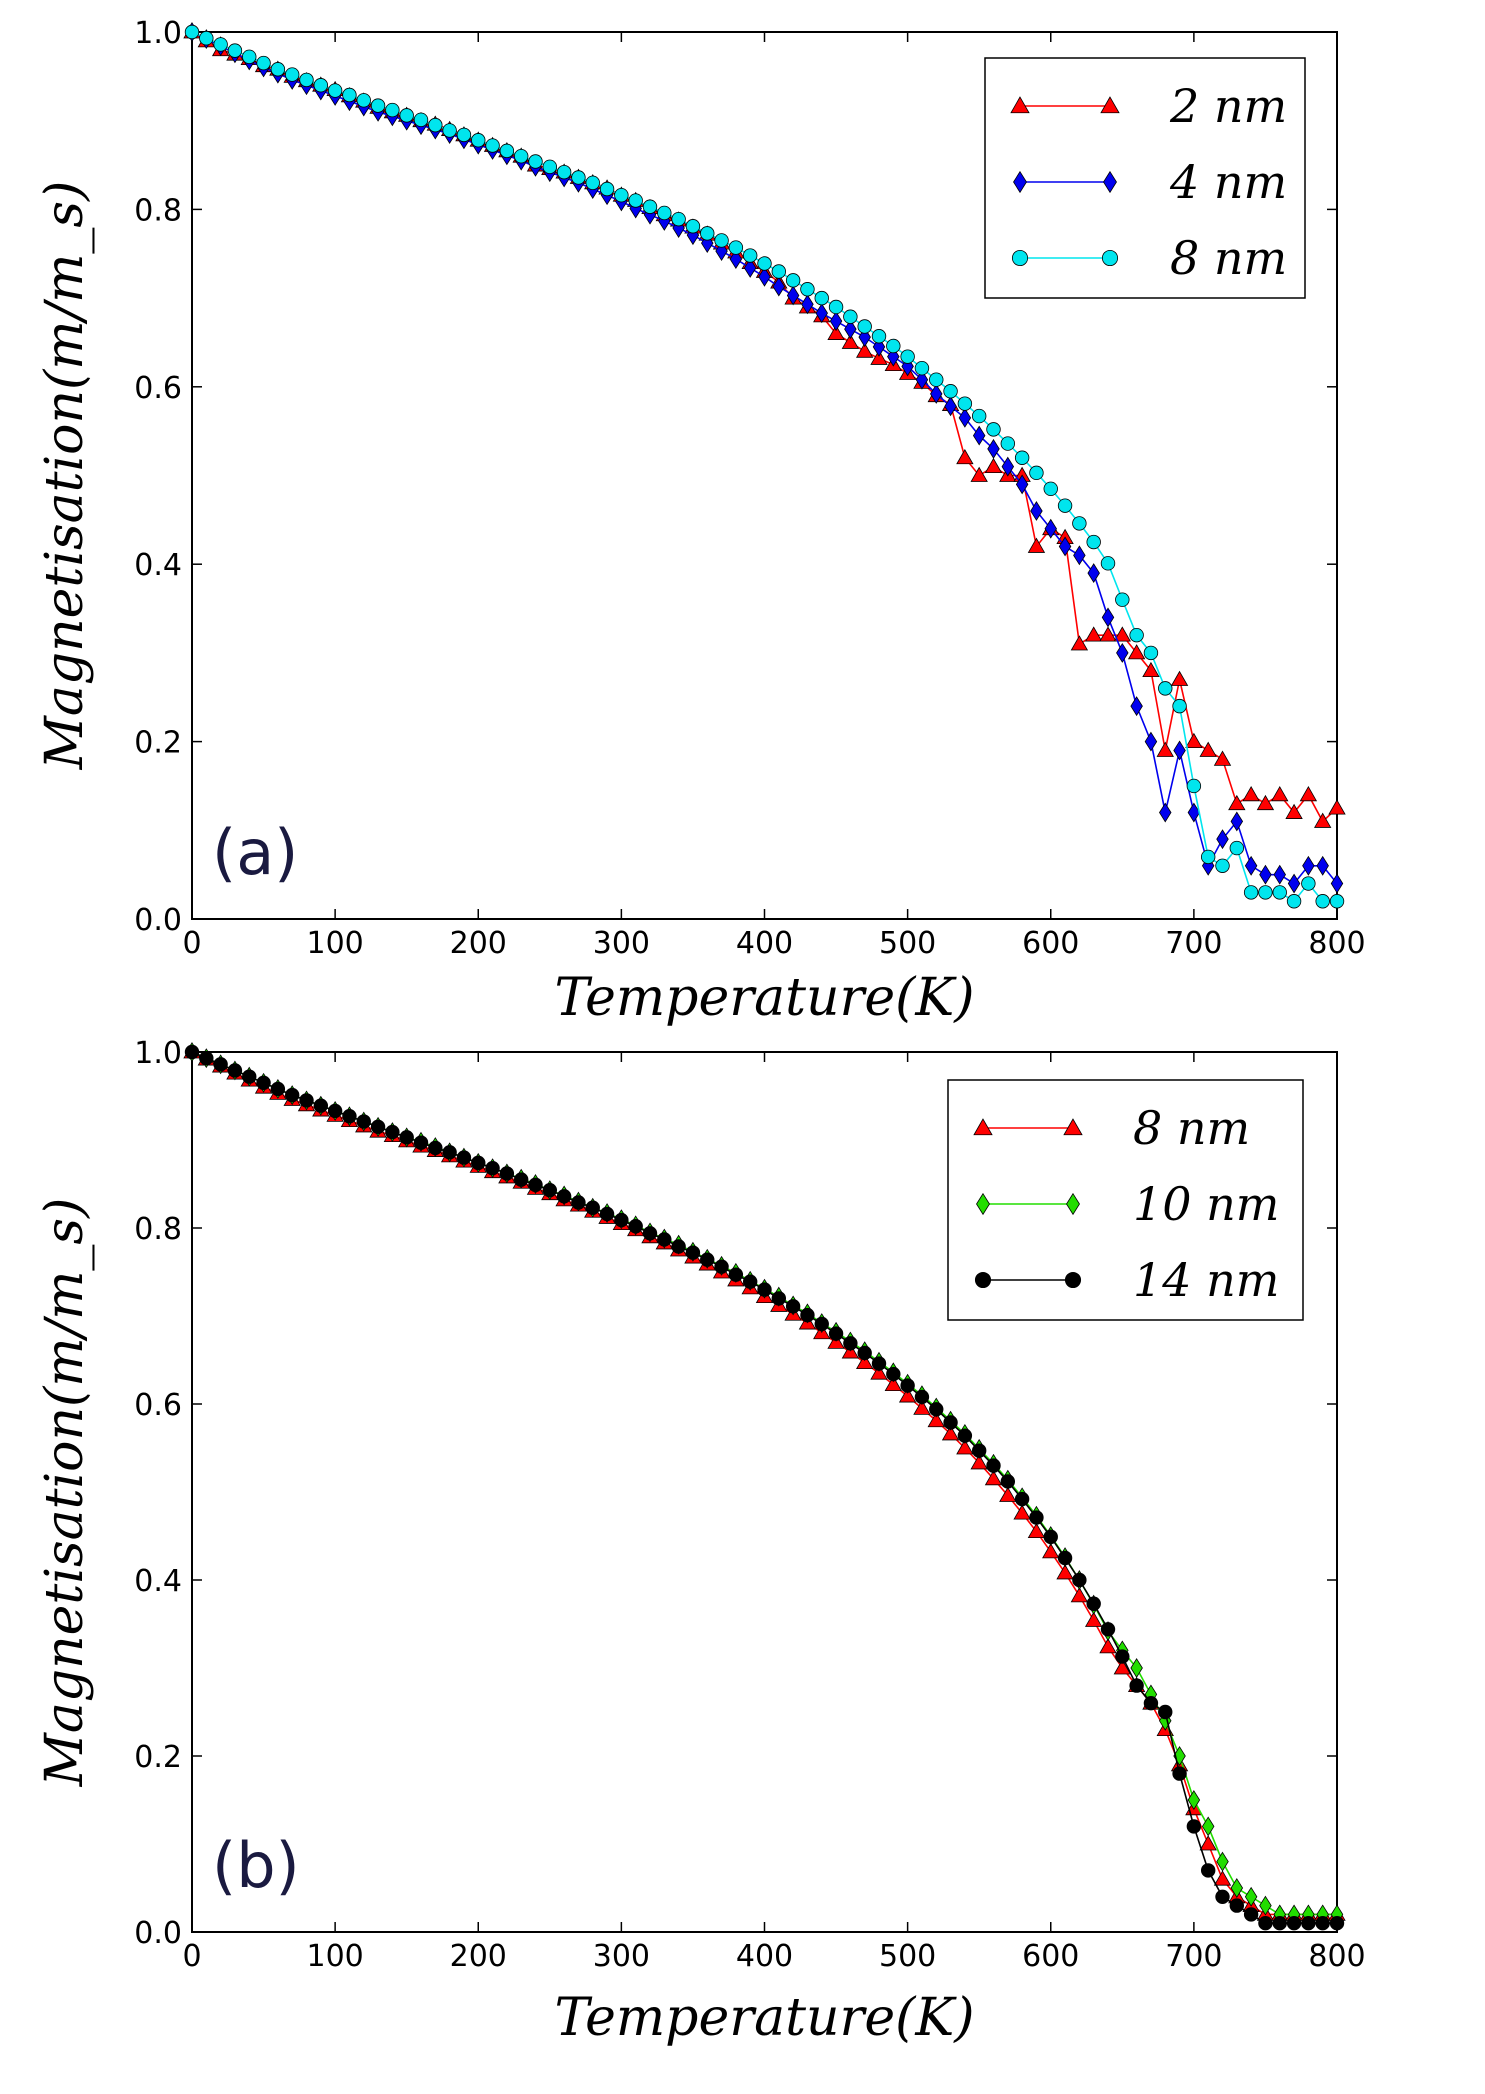  What do you see at coordinates (1228, 106) in the screenshot?
I see `legend-label: 2 nm` at bounding box center [1228, 106].